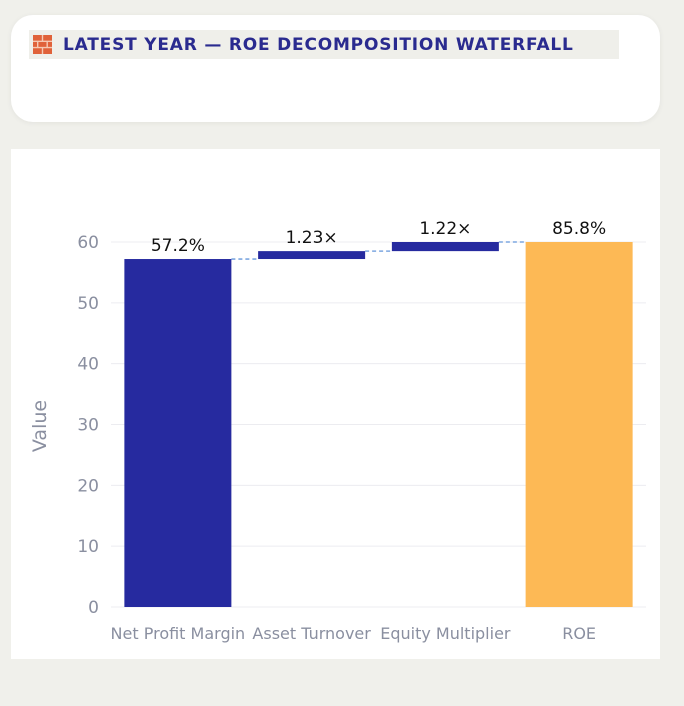  Describe the element at coordinates (42, 44) in the screenshot. I see `brick-icon` at that location.